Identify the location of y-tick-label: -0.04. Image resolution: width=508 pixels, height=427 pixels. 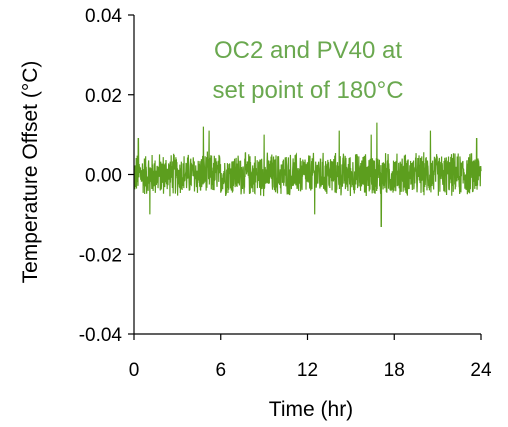
(101, 335).